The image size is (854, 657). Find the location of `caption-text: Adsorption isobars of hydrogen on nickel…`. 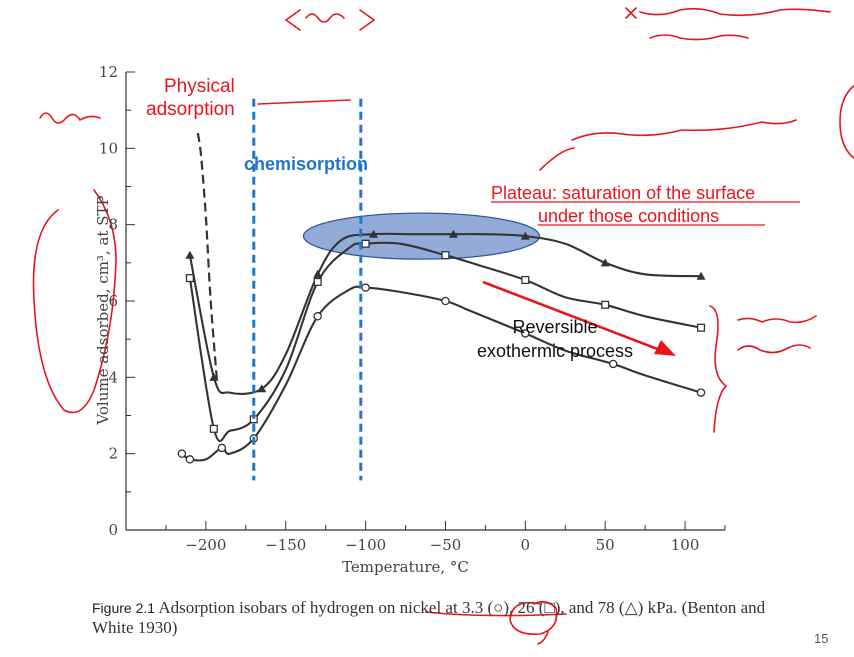

caption-text: Adsorption isobars of hydrogen on nickel… is located at coordinates (429, 617).